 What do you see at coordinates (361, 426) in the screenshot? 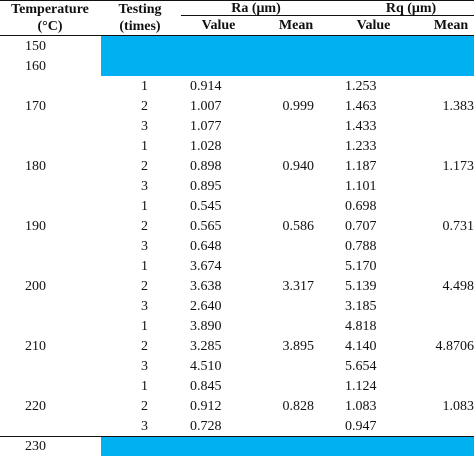
I see `cell-rq-value: 0.947` at bounding box center [361, 426].